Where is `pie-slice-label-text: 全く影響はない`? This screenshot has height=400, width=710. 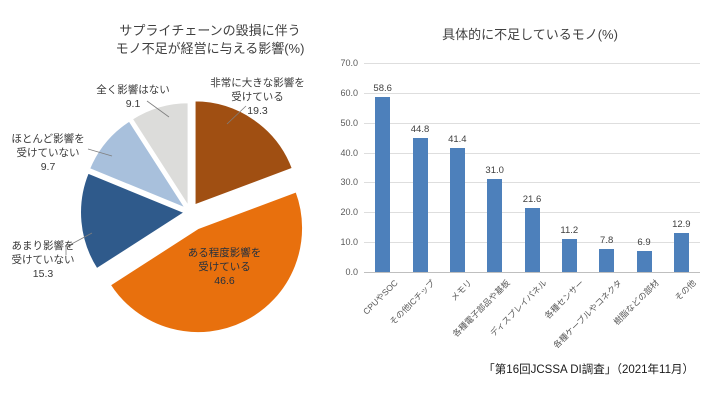 pie-slice-label-text: 全く影響はない is located at coordinates (133, 90).